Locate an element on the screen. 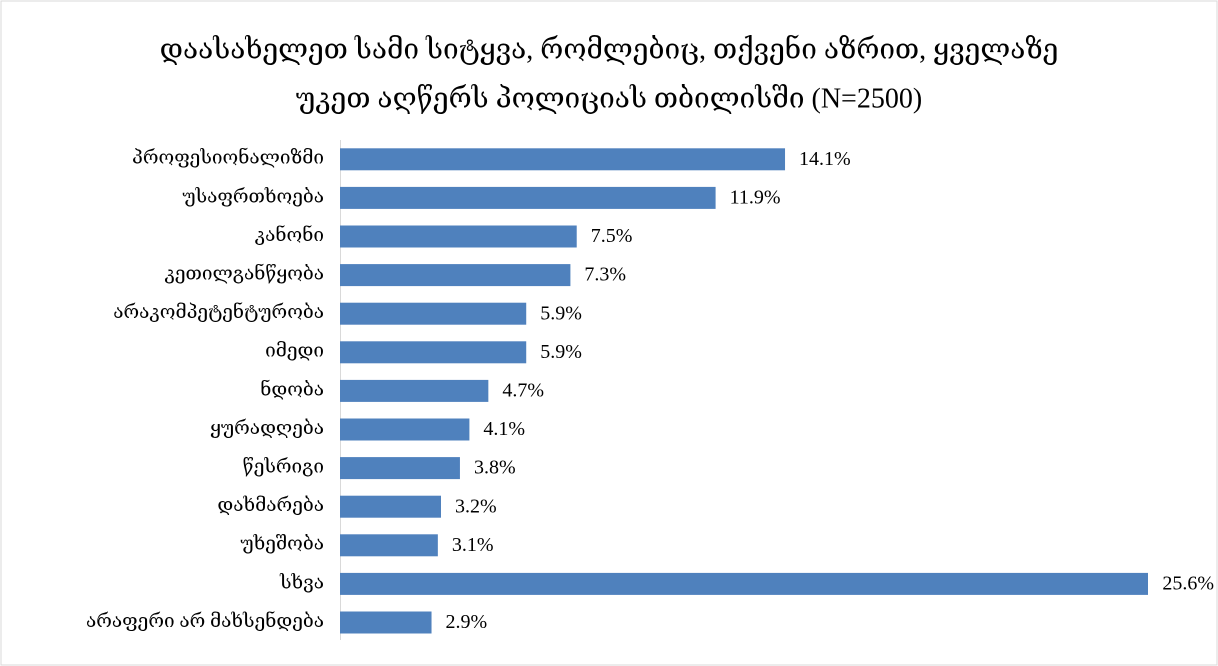 This screenshot has height=666, width=1218. category-label: კეთილგანწყობა is located at coordinates (244, 273).